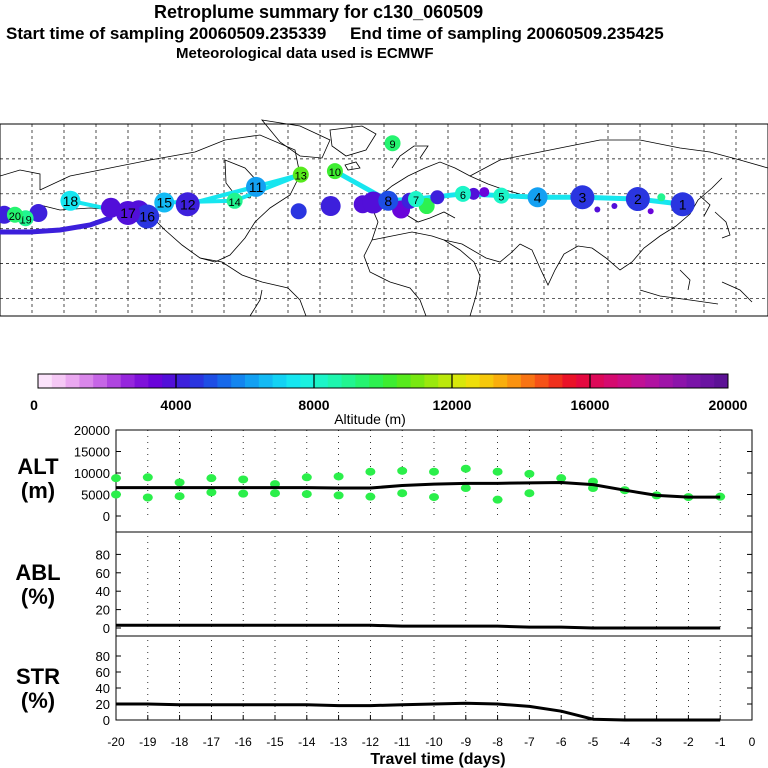  What do you see at coordinates (434, 742) in the screenshot?
I see `x-tick-label: -10` at bounding box center [434, 742].